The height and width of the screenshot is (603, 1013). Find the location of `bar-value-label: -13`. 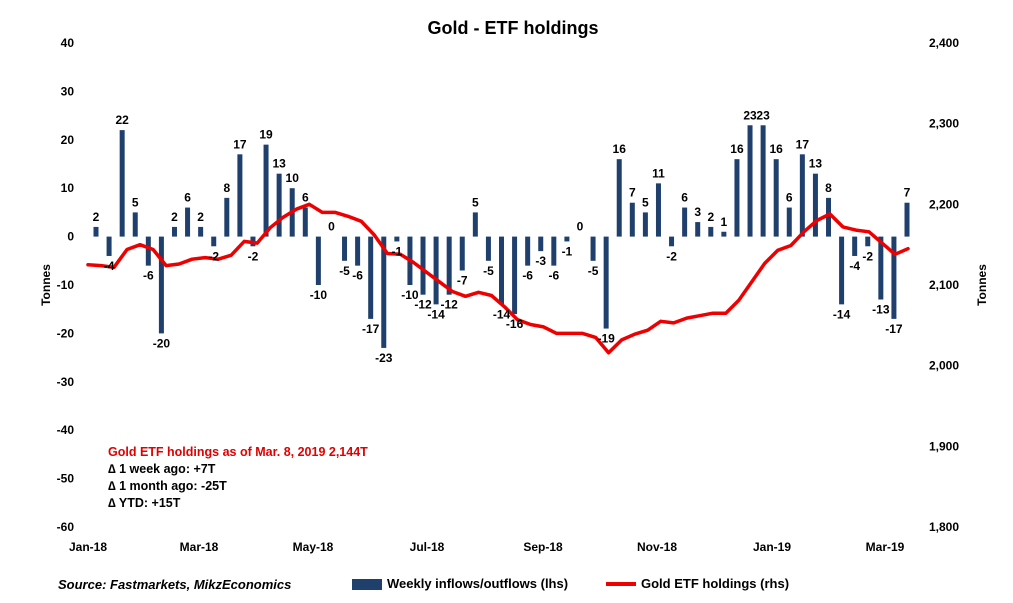

bar-value-label: -13 is located at coordinates (881, 310).